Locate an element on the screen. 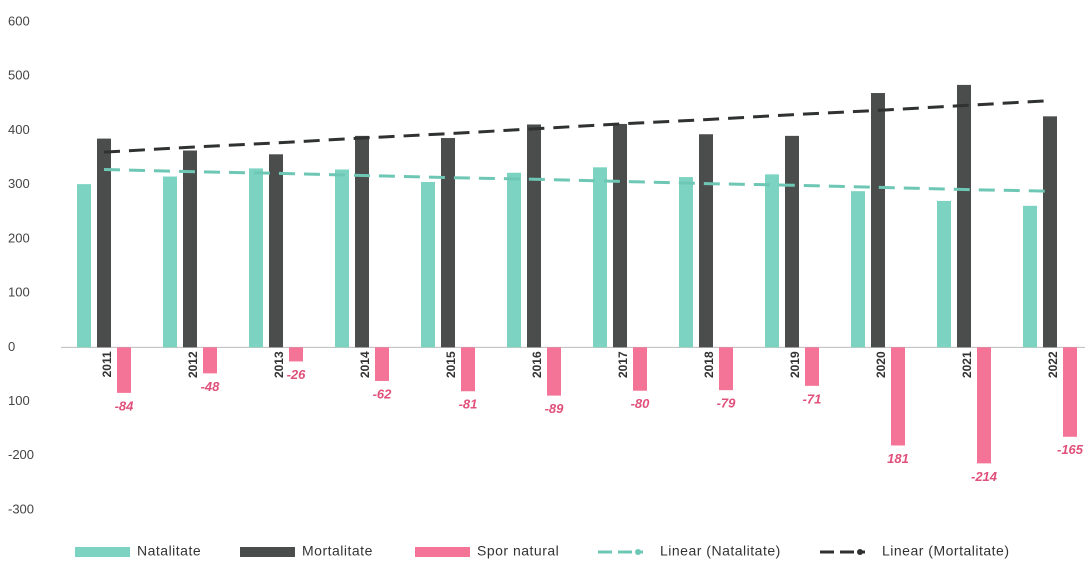 Image resolution: width=1085 pixels, height=562 pixels. value-label: -80 is located at coordinates (641, 403).